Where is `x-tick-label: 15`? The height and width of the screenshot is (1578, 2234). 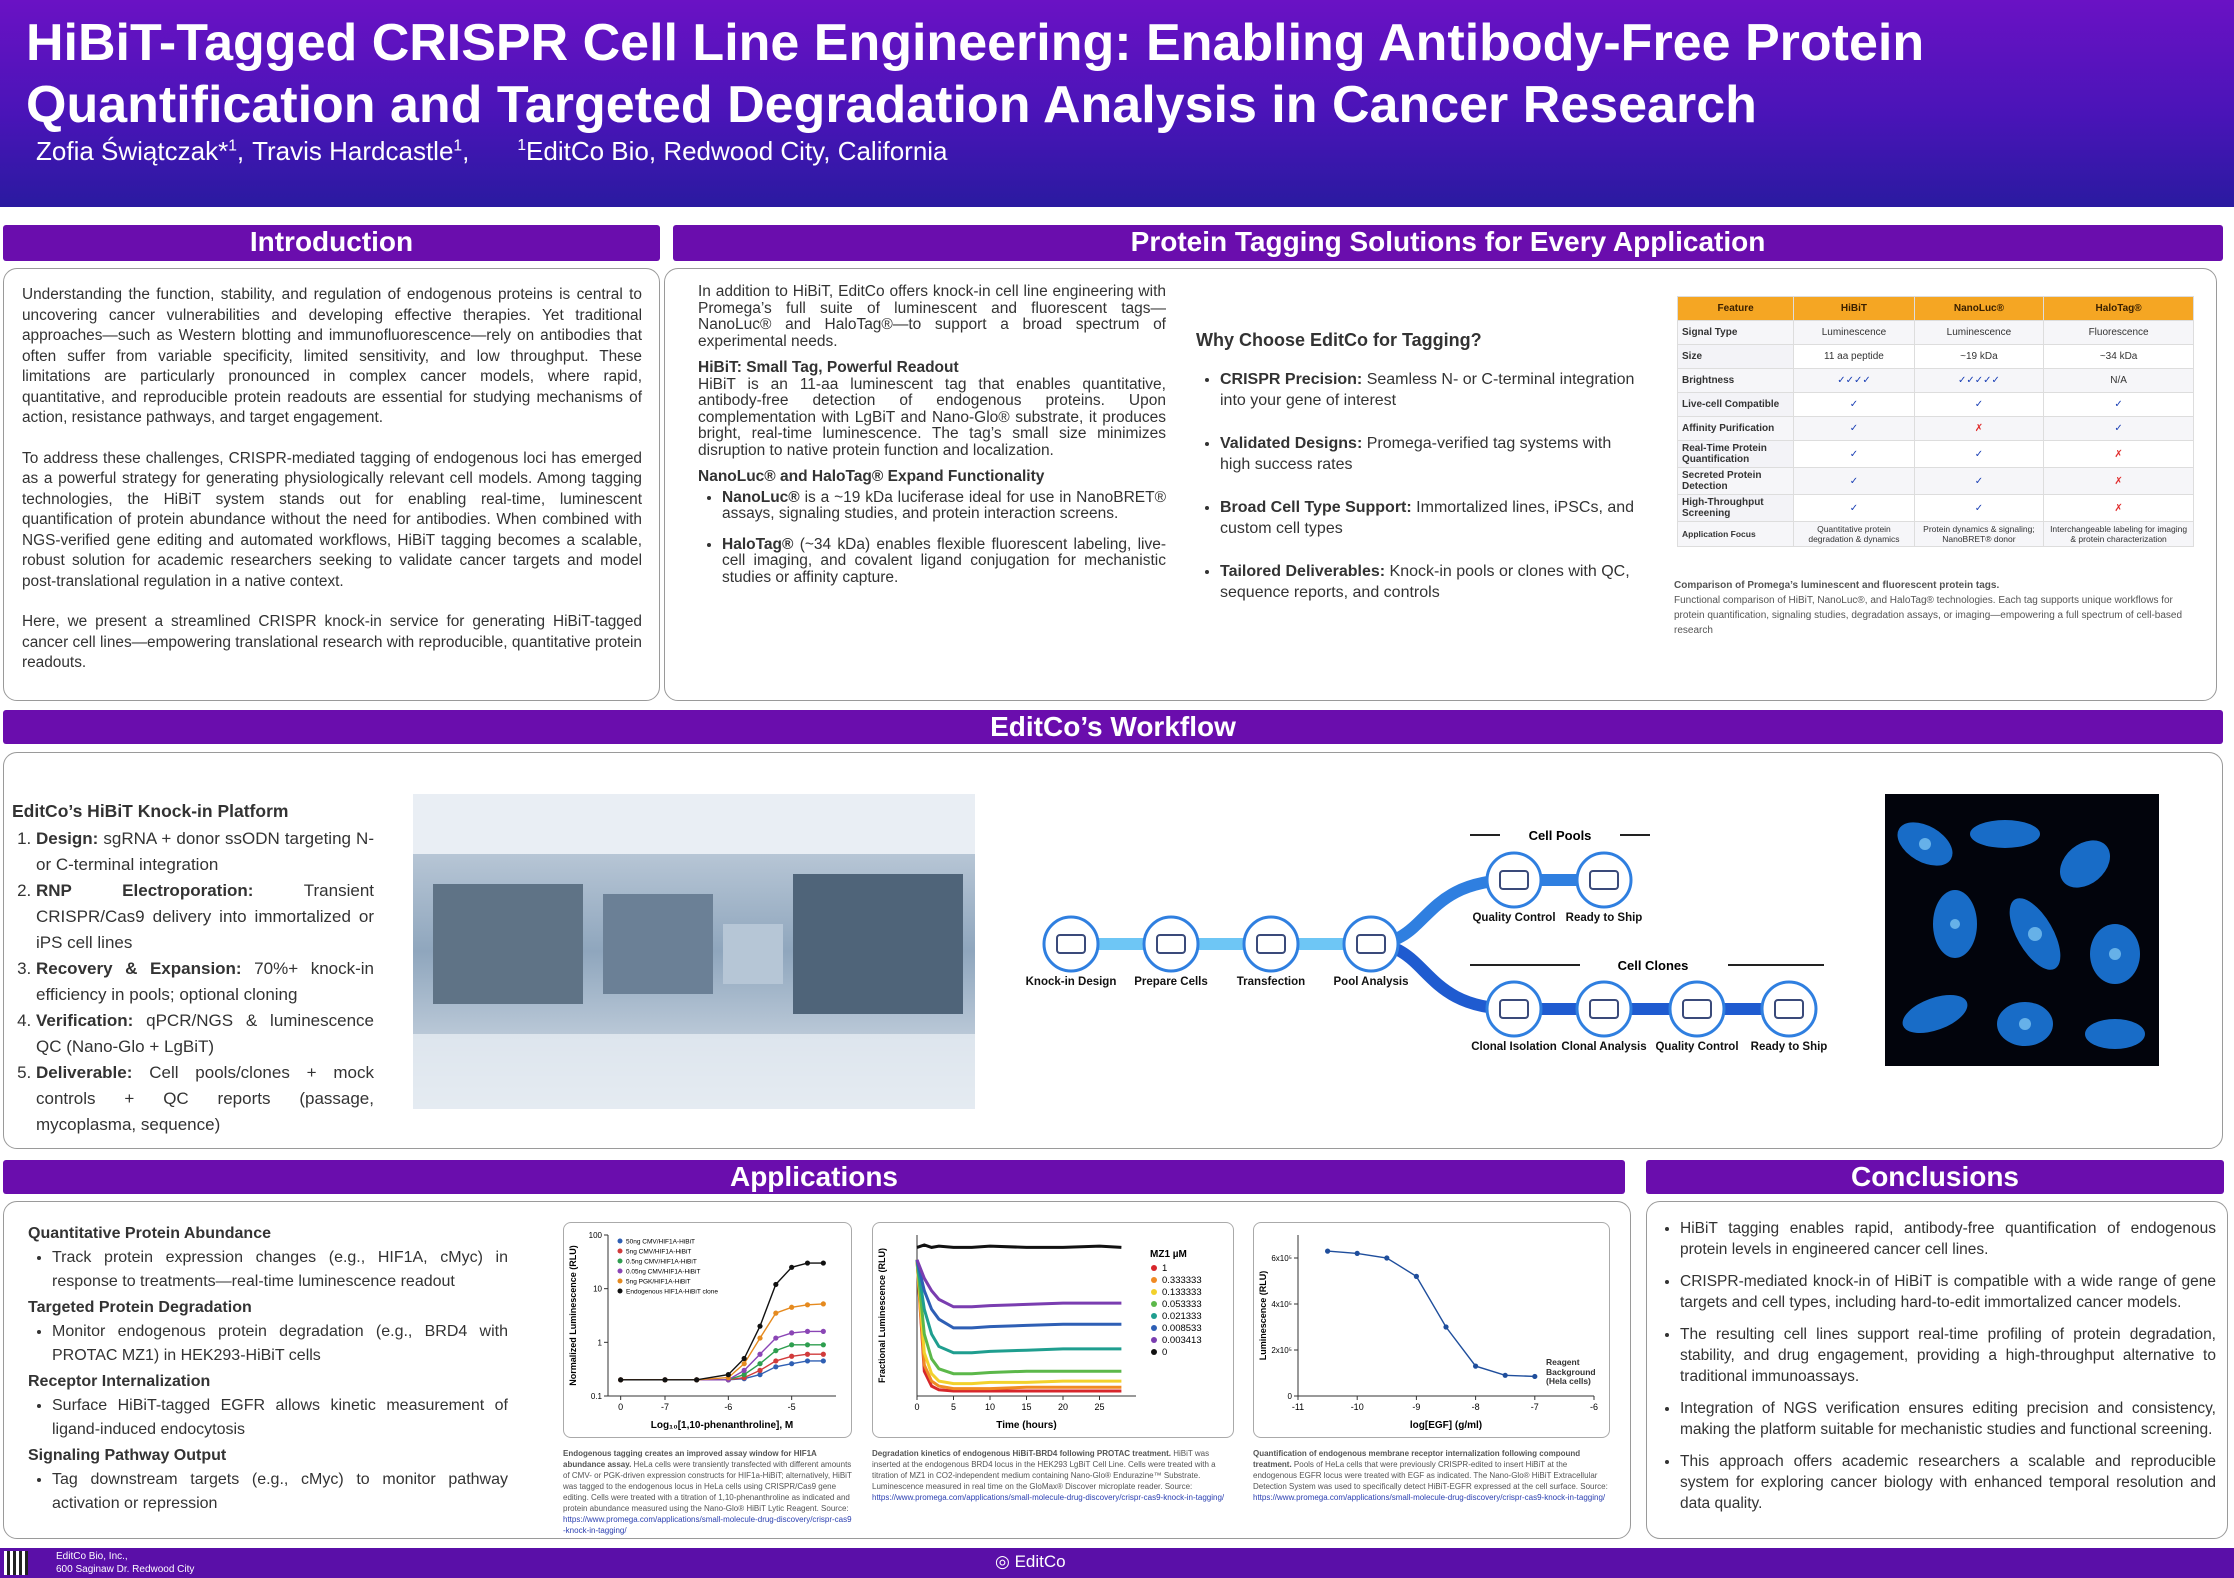 x-tick-label: 15 is located at coordinates (1026, 1407).